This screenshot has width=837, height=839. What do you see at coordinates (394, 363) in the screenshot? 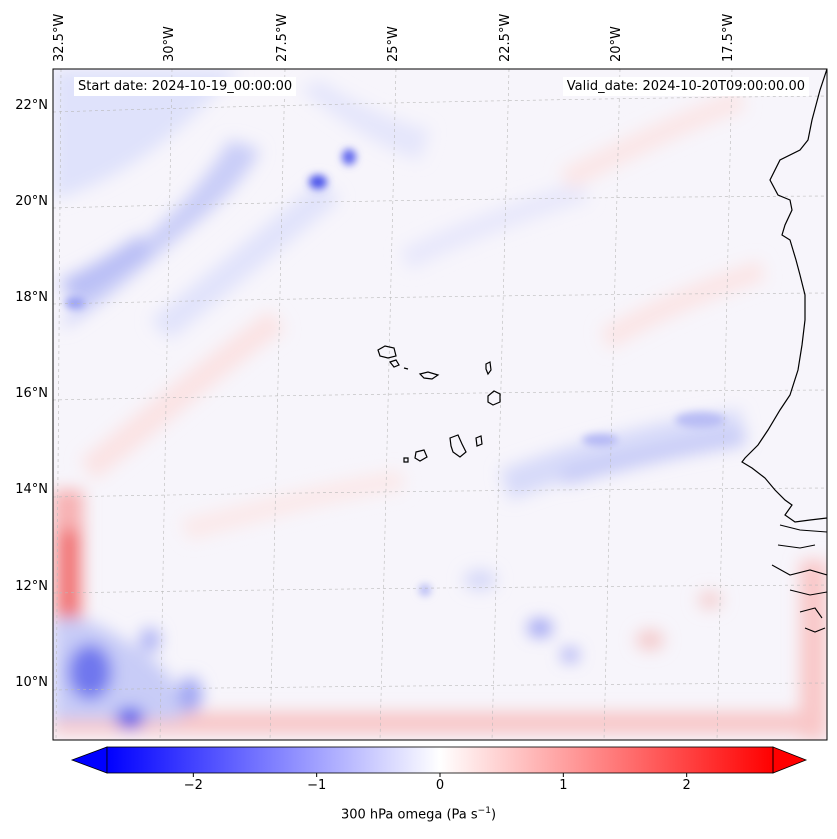
I see `island-sao-vicente` at bounding box center [394, 363].